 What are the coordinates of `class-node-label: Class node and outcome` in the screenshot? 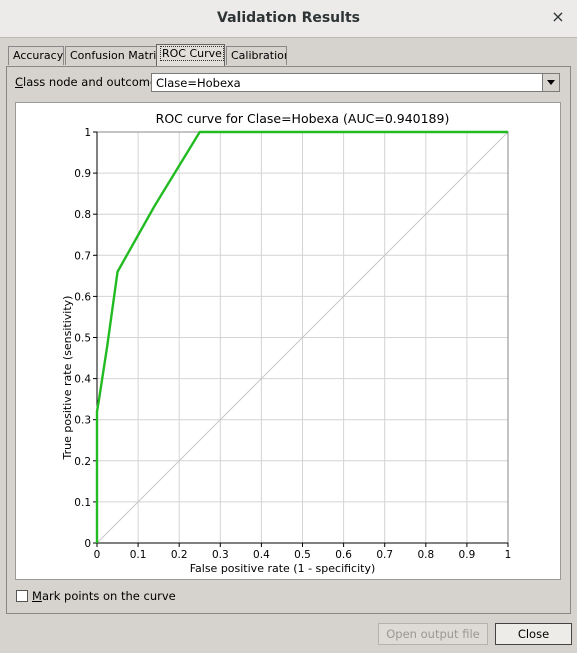 It's located at (86, 82).